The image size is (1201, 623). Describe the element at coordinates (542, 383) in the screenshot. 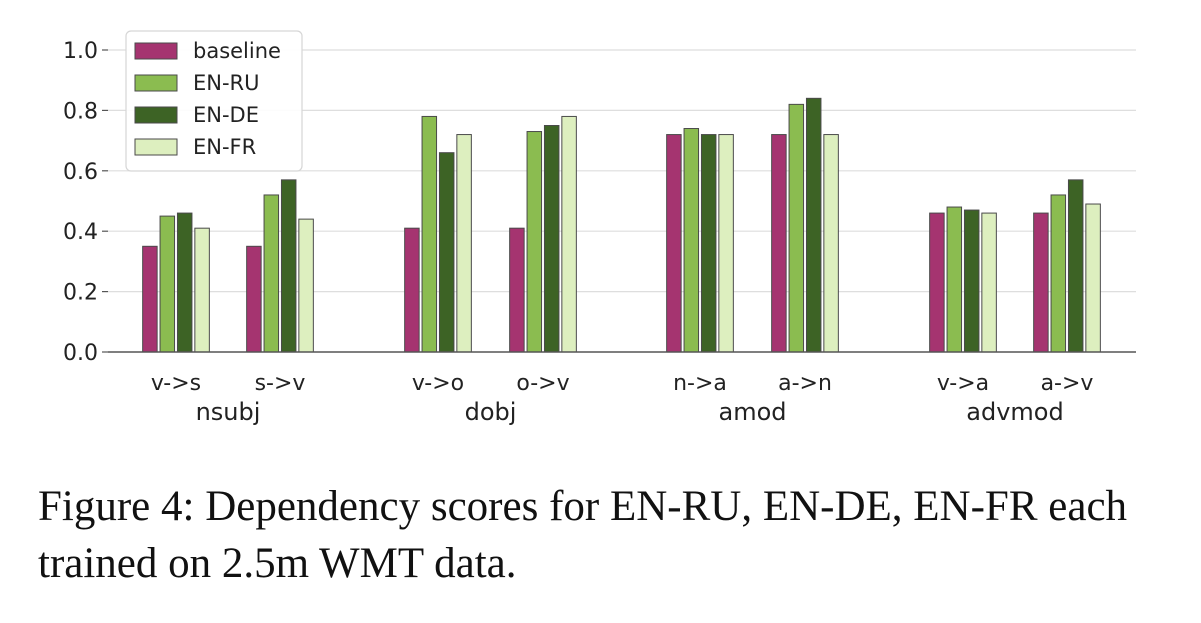

I see `x-tick-label: o->v` at that location.